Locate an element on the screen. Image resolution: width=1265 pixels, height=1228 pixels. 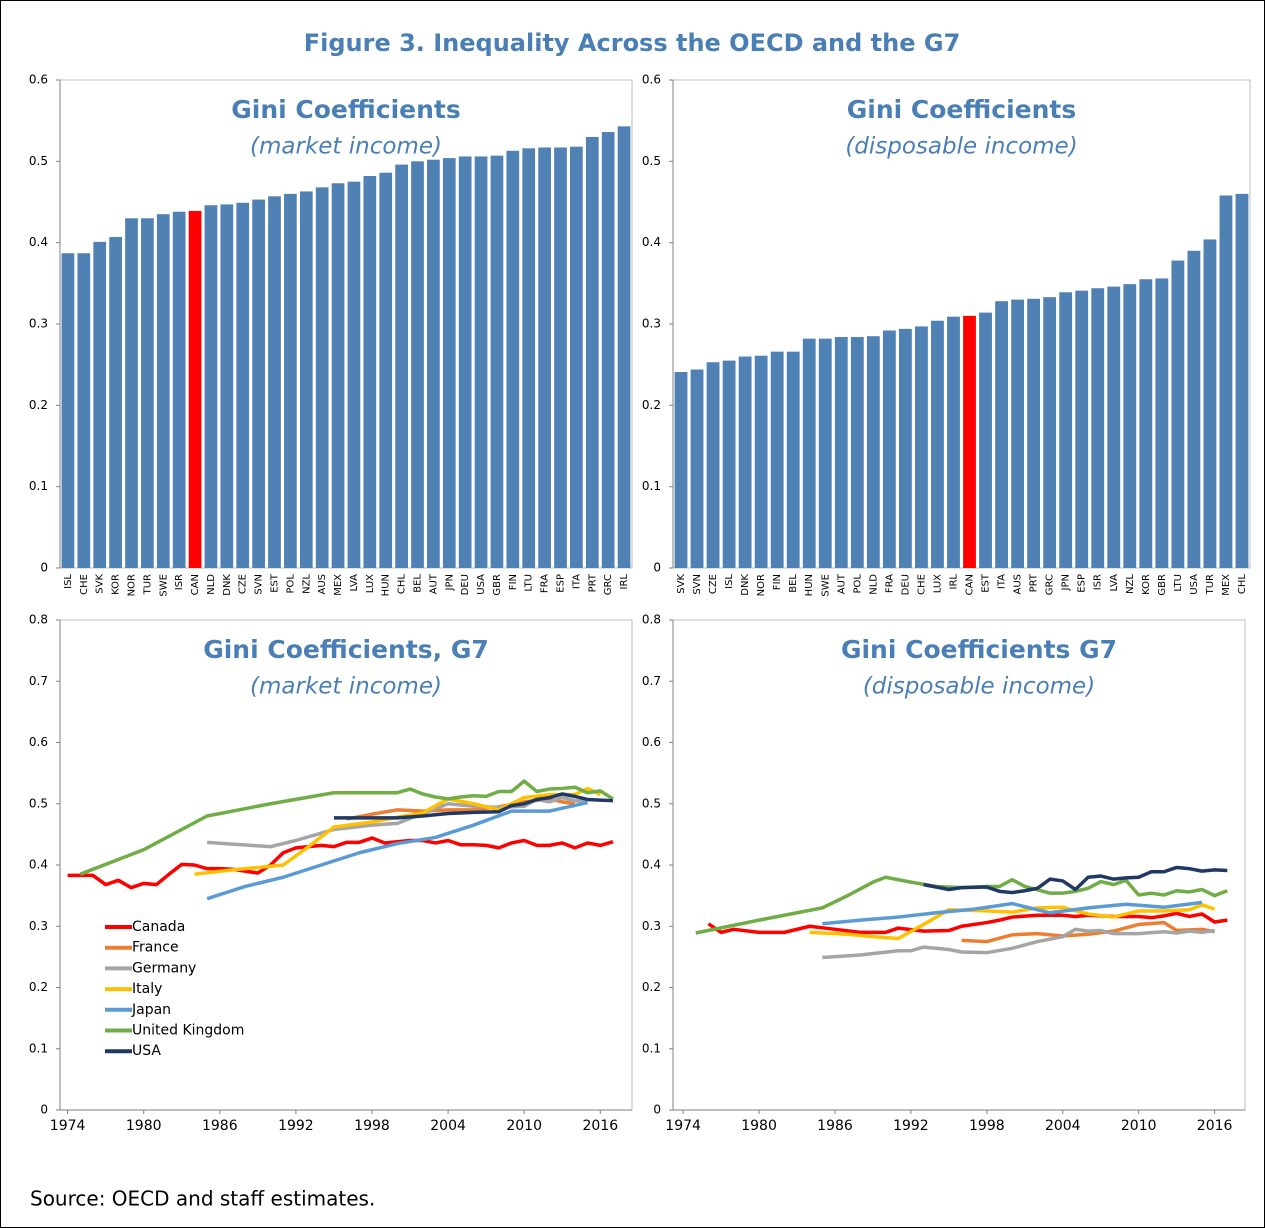
x-tick-label: NLD is located at coordinates (211, 584).